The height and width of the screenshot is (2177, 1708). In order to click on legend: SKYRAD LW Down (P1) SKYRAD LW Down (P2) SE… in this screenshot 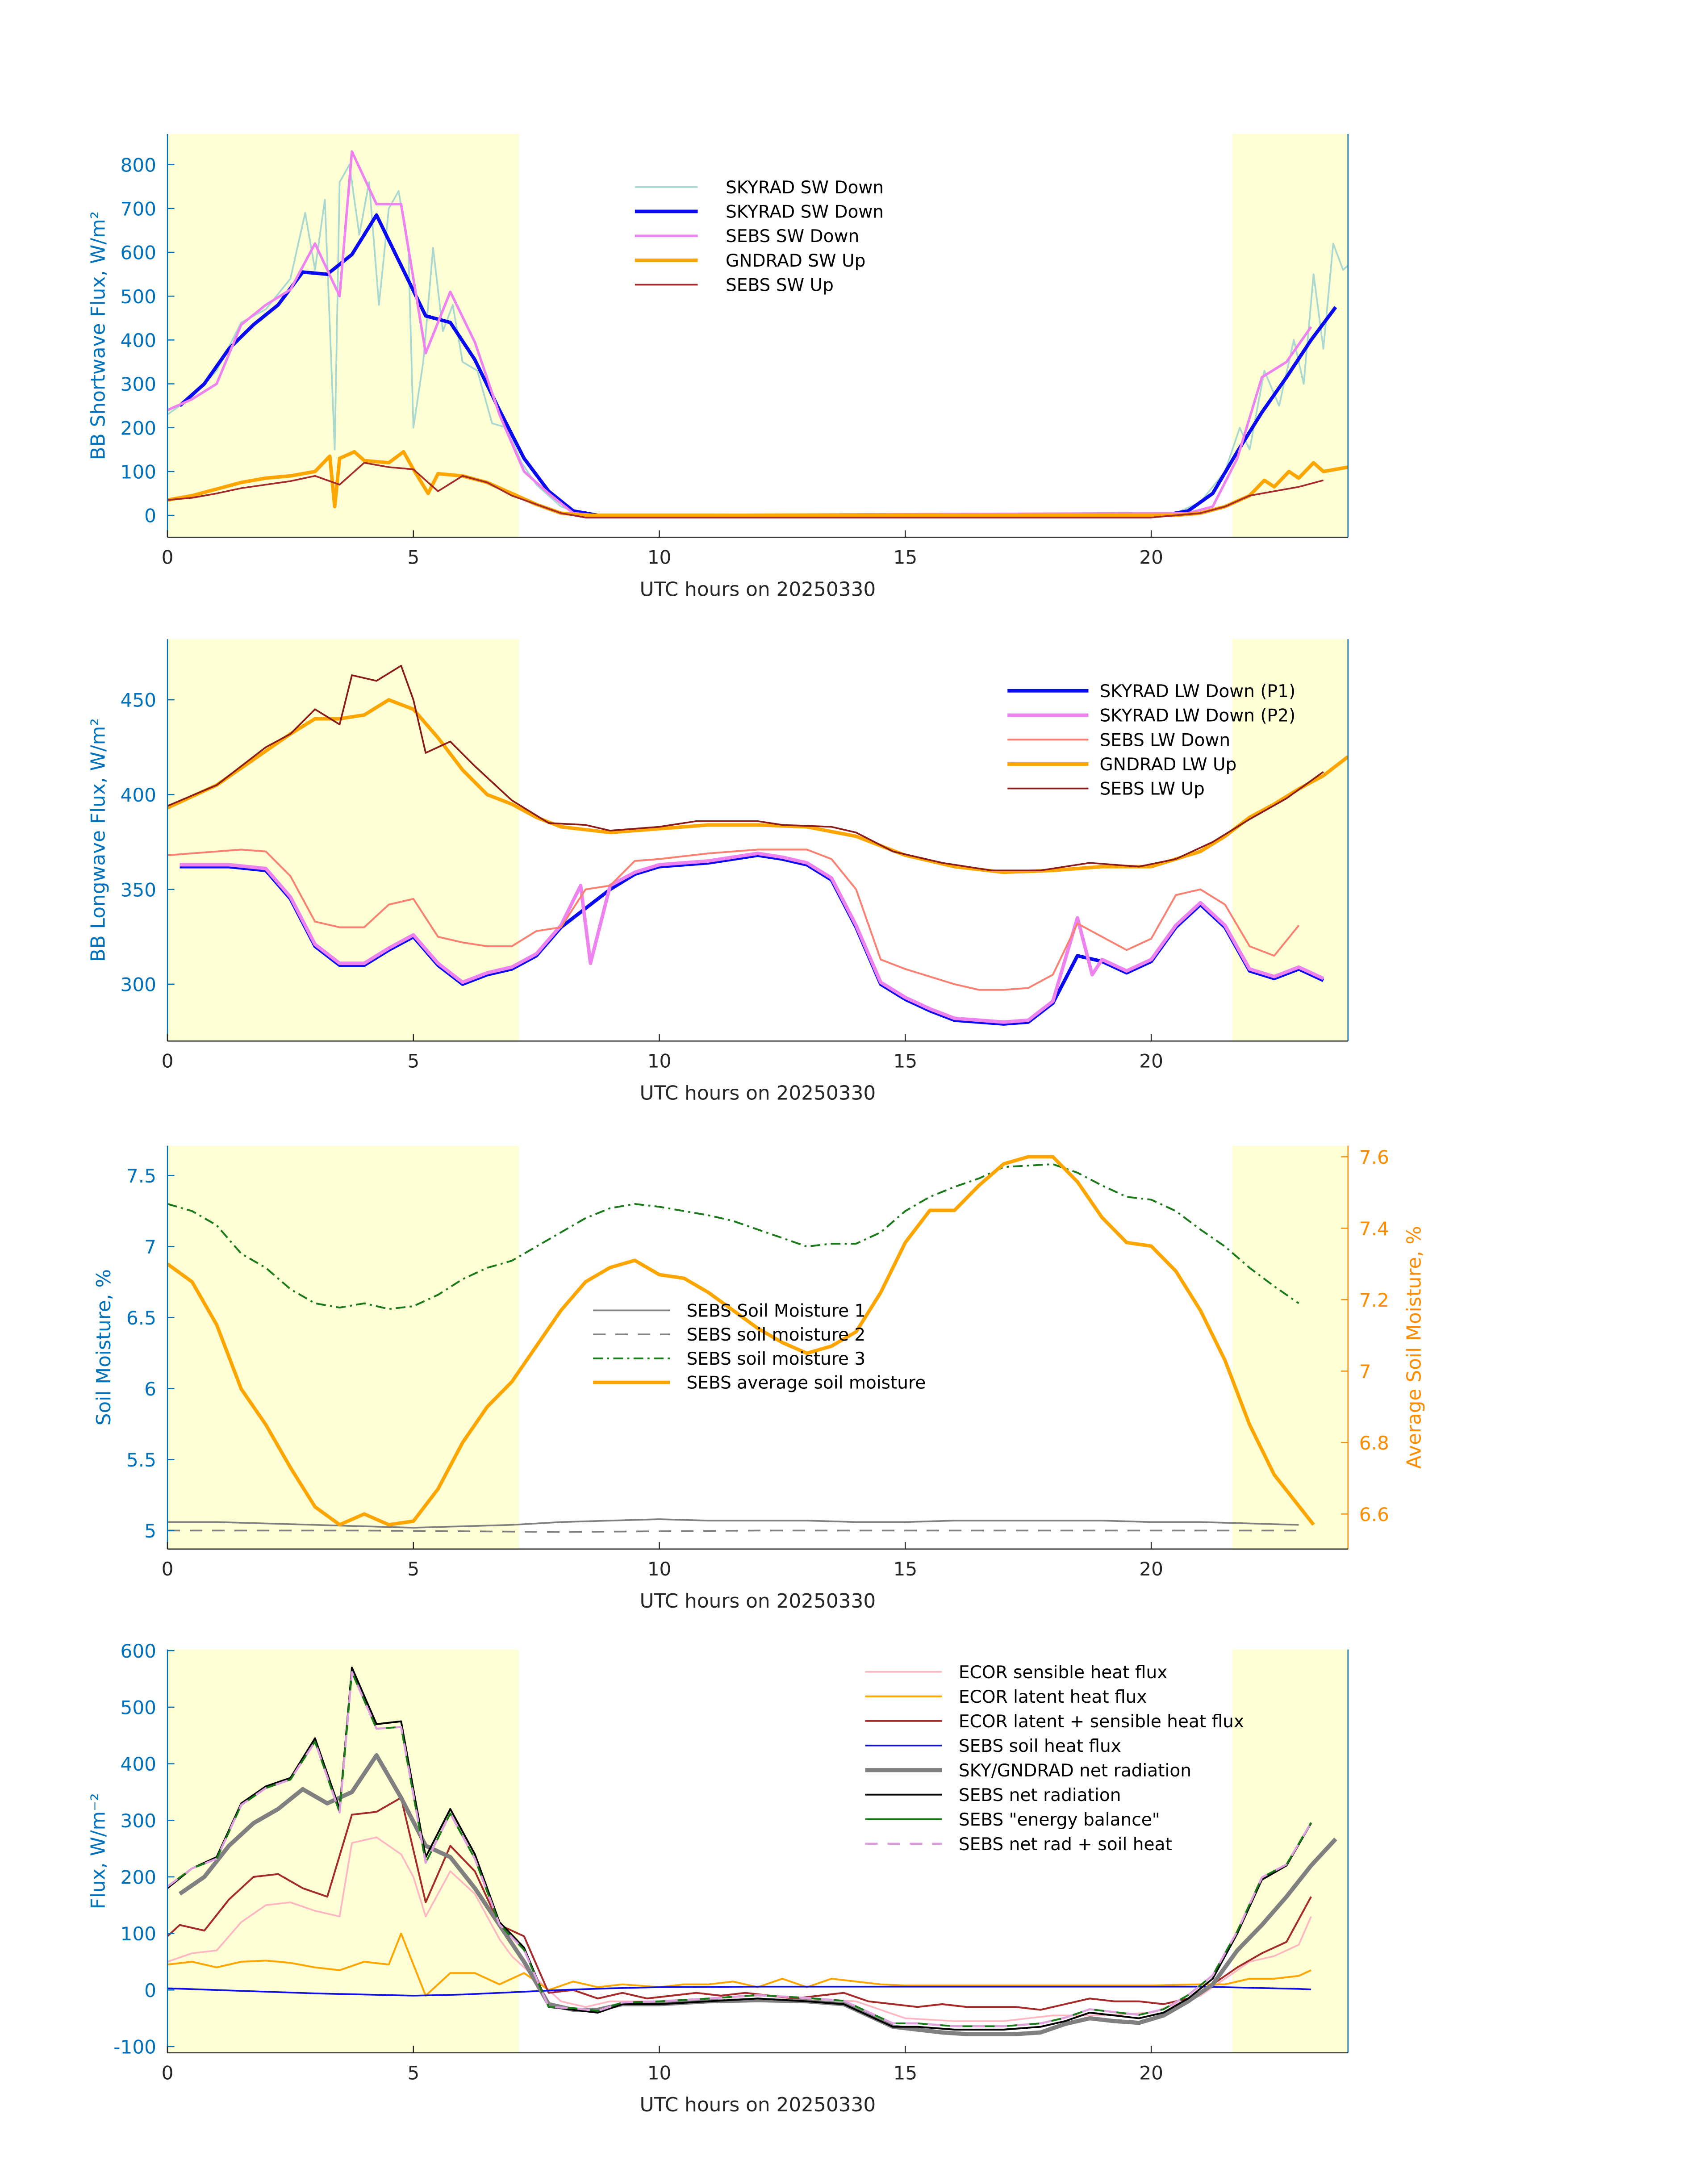, I will do `click(1151, 740)`.